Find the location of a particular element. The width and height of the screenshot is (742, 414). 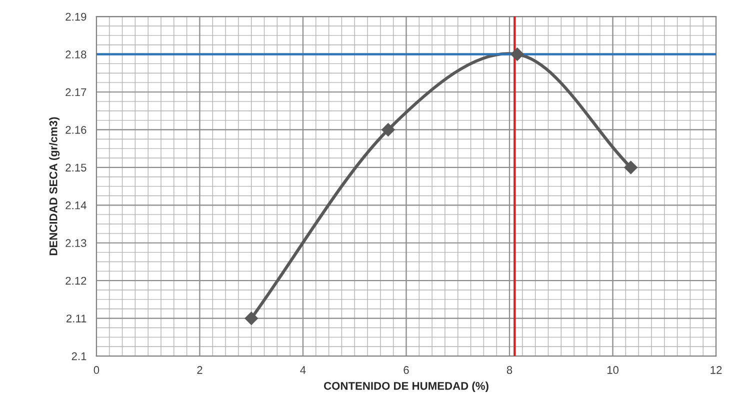

y-tick-label: 2.11 is located at coordinates (76, 318).